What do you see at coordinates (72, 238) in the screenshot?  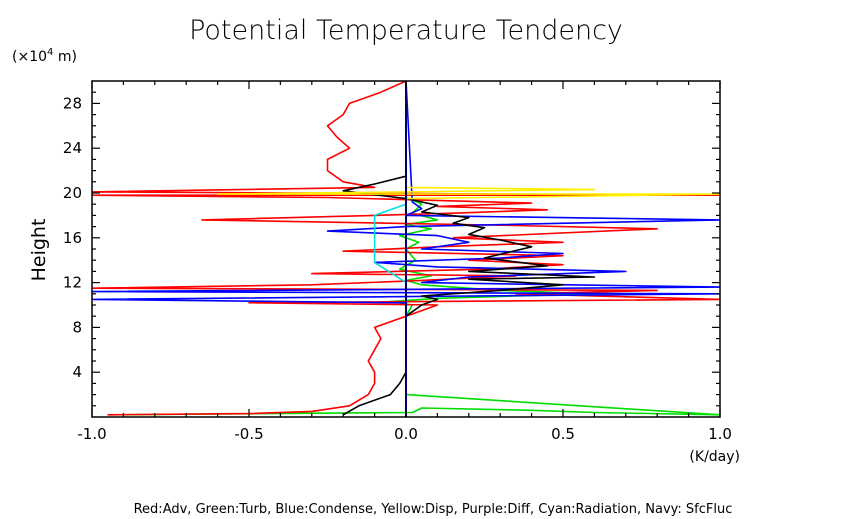 I see `y-tick-label: 16` at bounding box center [72, 238].